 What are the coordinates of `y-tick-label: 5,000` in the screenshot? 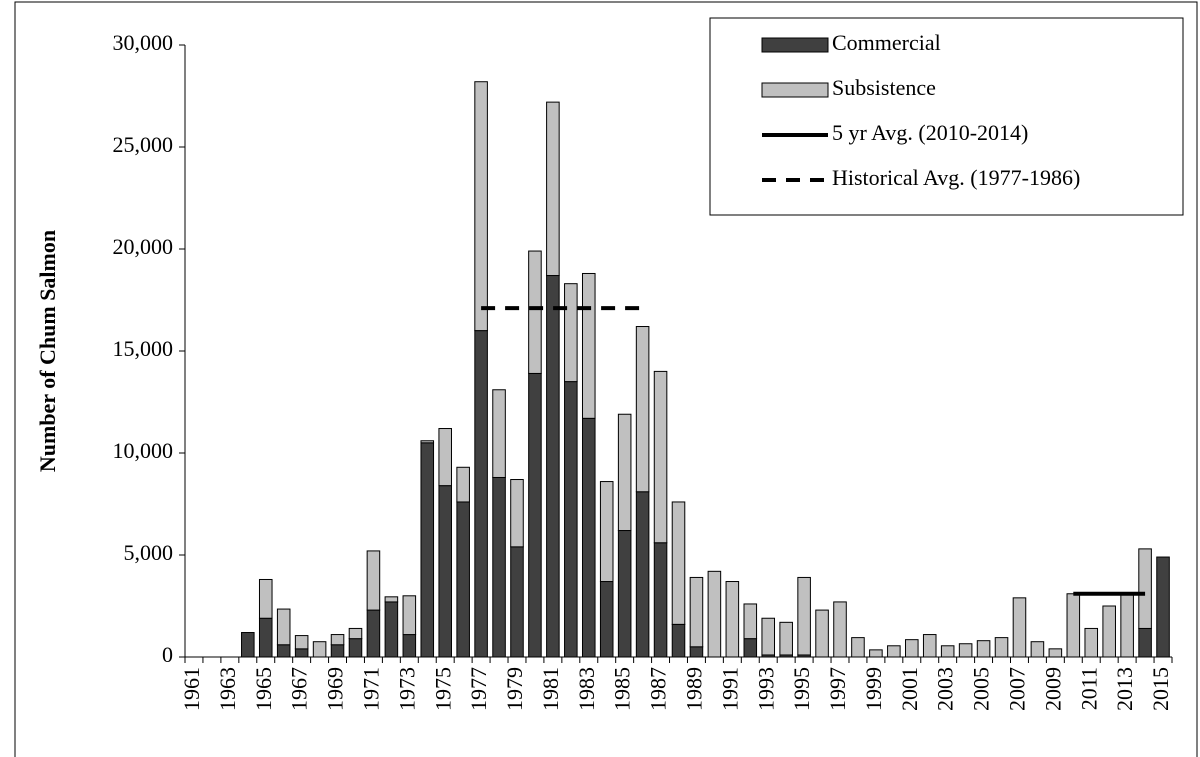 It's located at (149, 552).